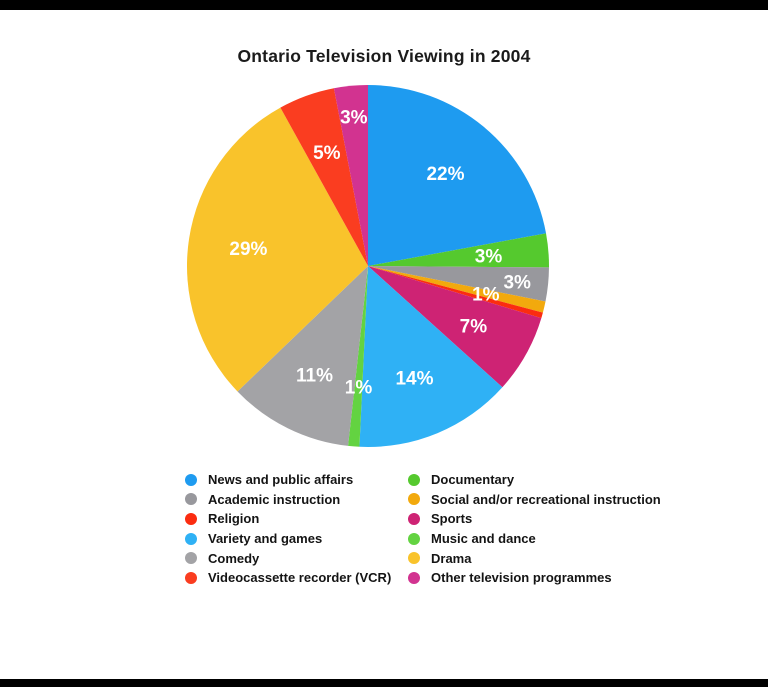 The height and width of the screenshot is (687, 768). What do you see at coordinates (486, 295) in the screenshot?
I see `pie-slice-percent-label-social-and-or-recreational-instruction: 1%` at bounding box center [486, 295].